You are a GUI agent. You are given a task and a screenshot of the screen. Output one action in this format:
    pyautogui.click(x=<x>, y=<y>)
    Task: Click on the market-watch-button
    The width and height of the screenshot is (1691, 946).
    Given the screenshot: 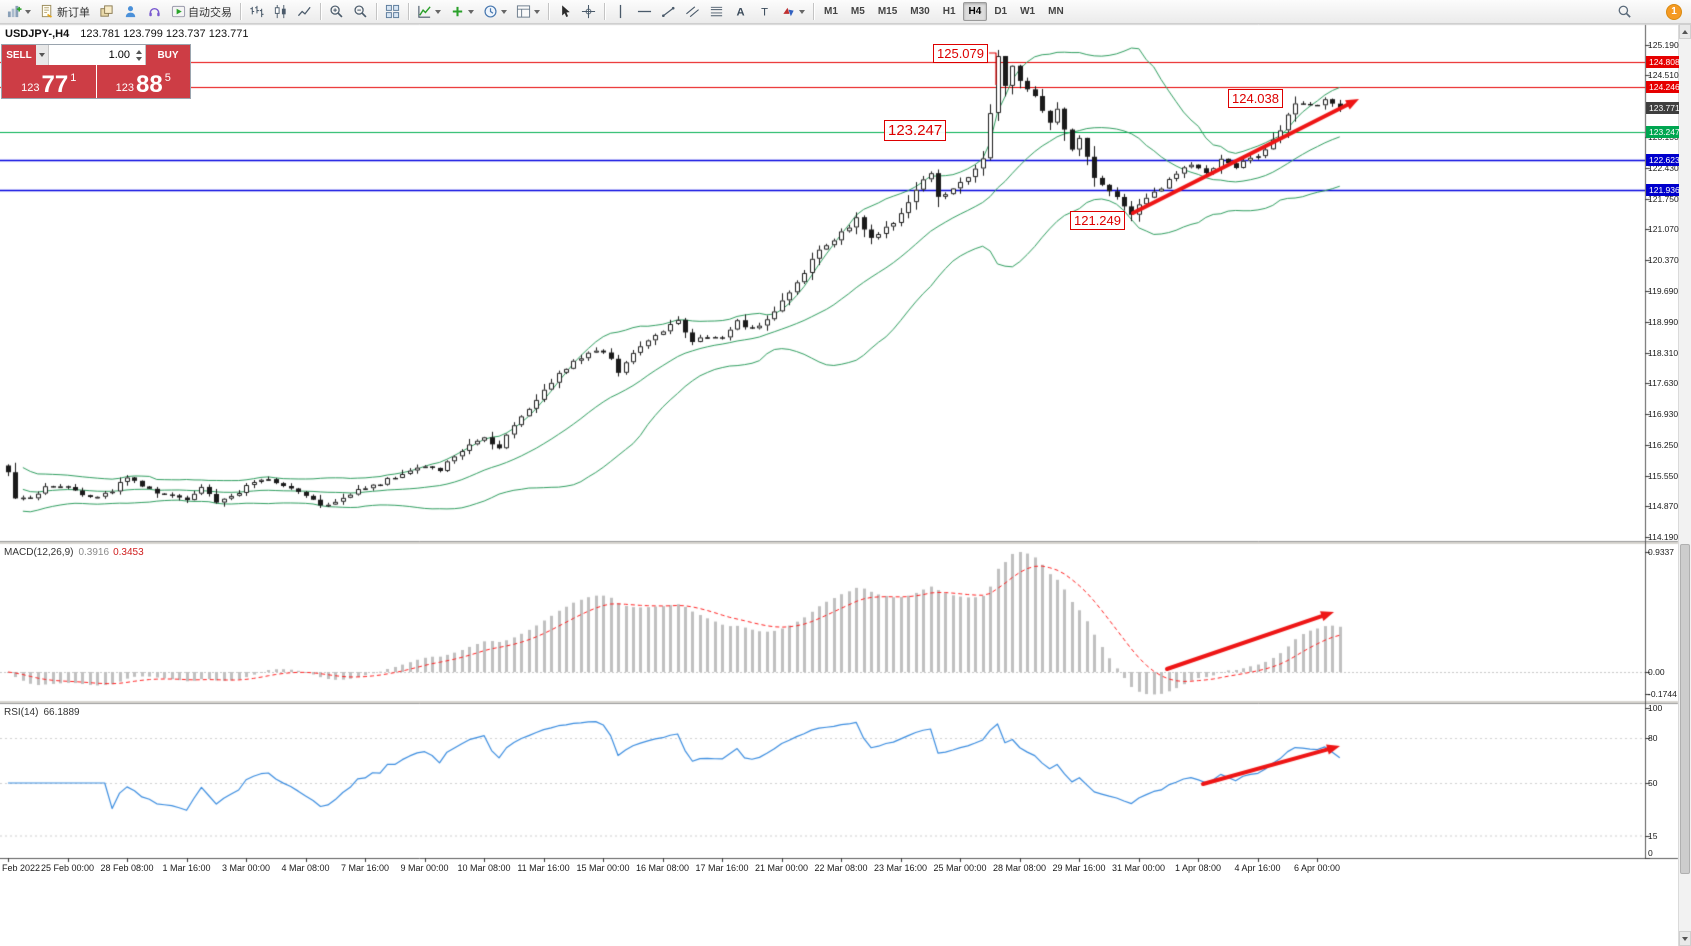 What is the action you would take?
    pyautogui.click(x=106, y=11)
    